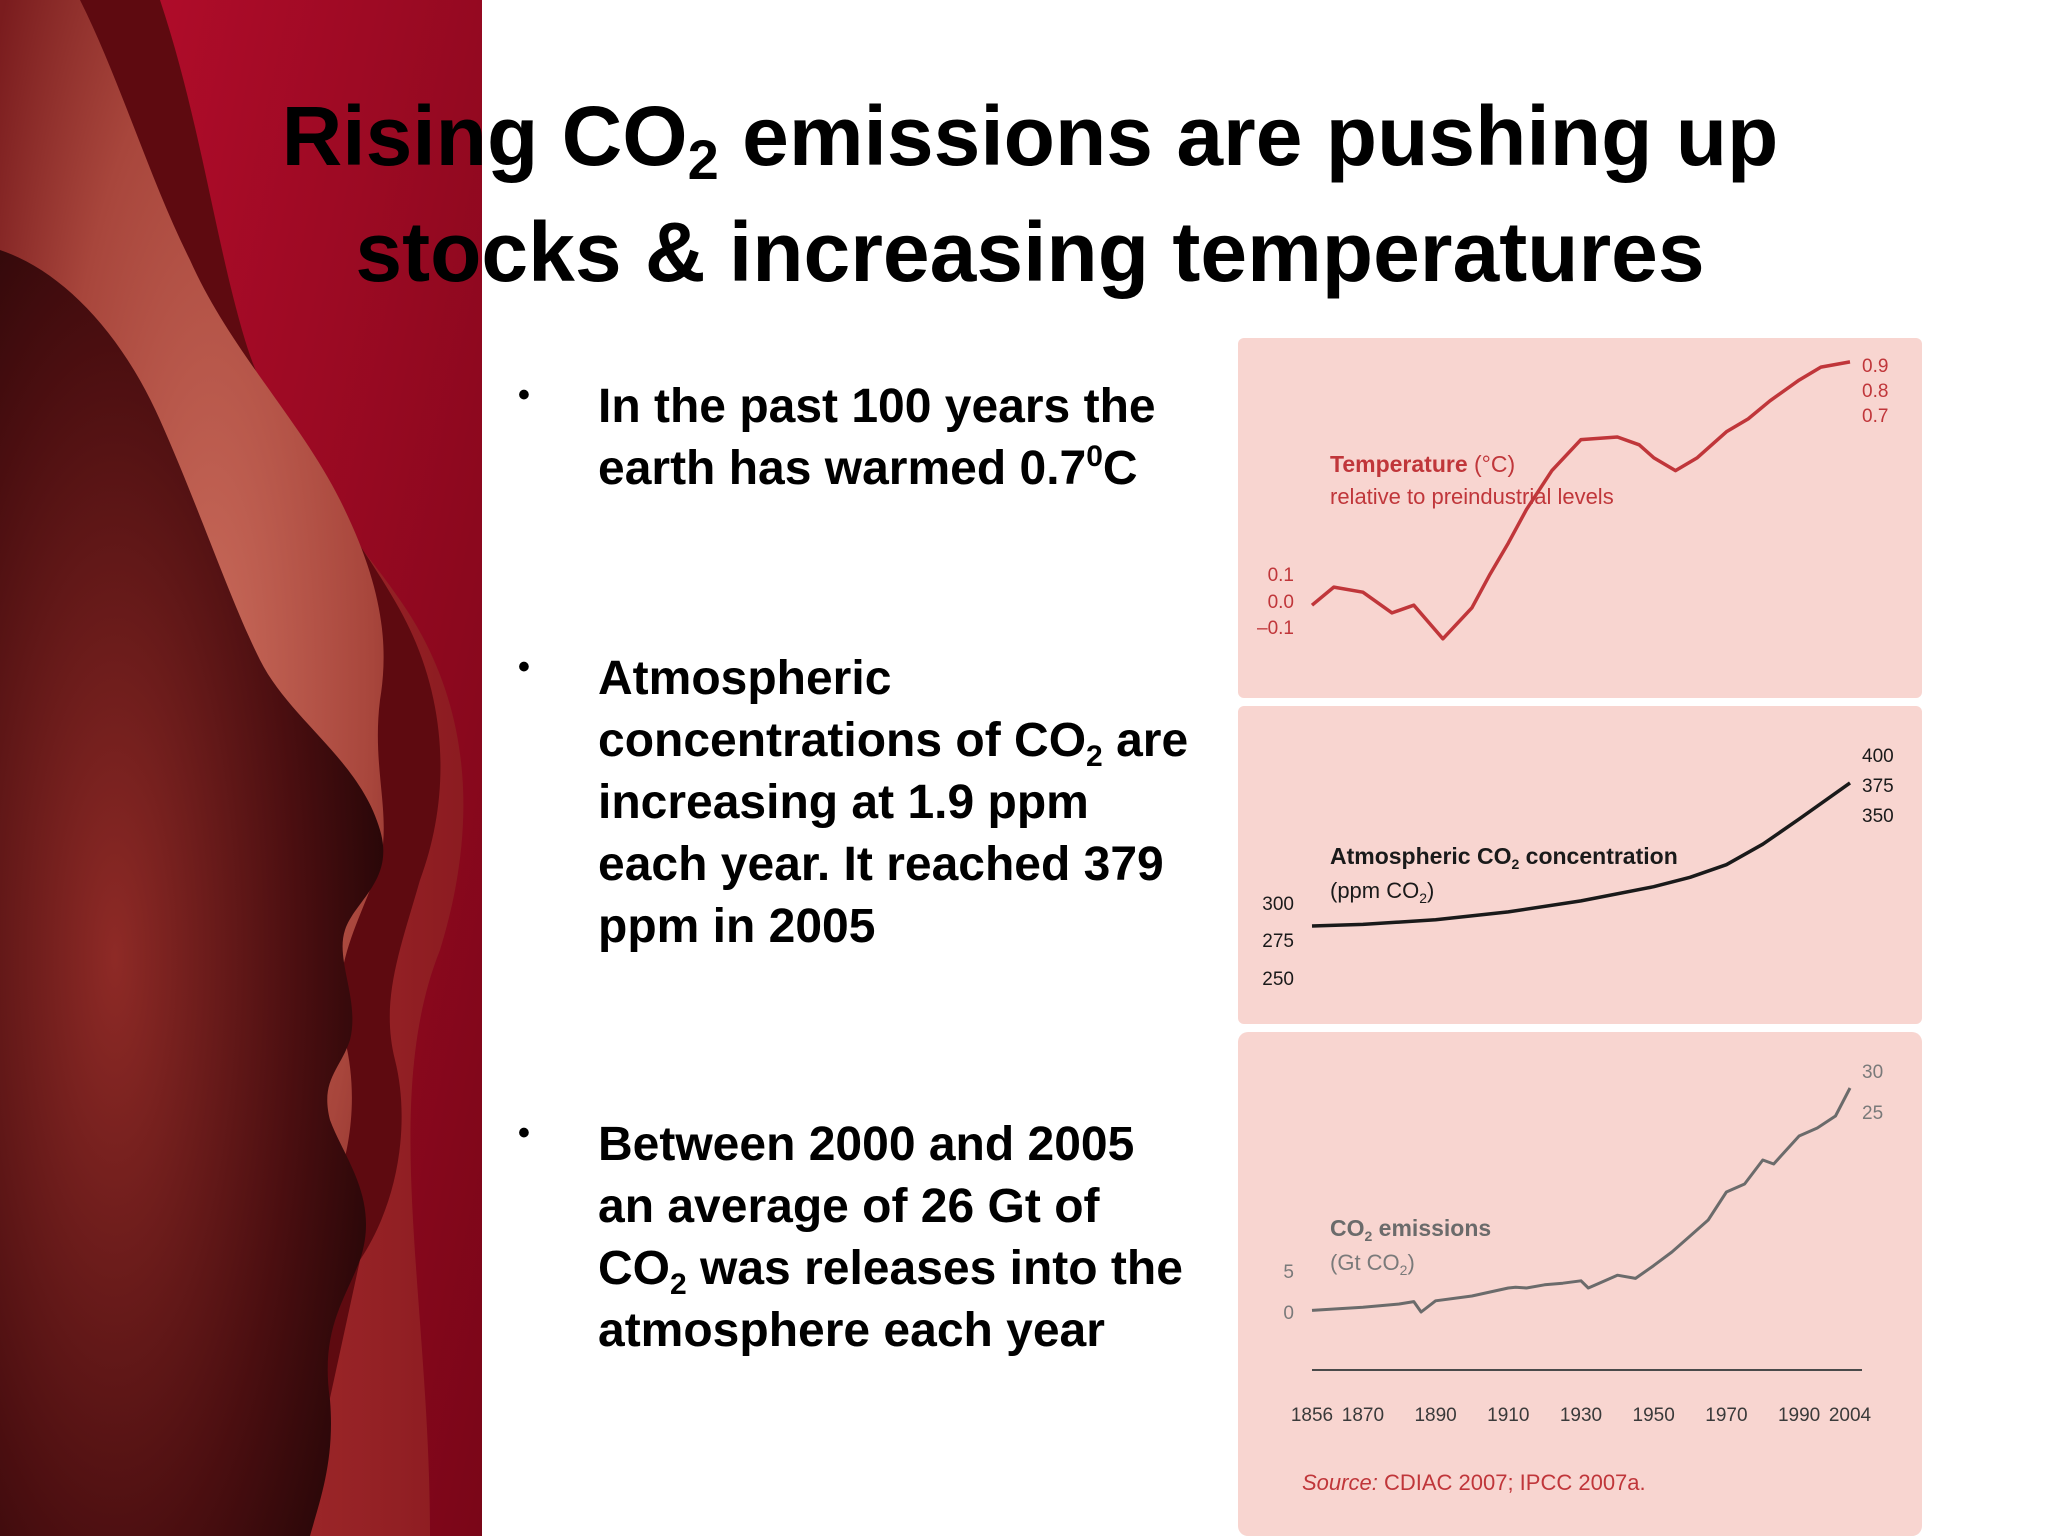  I want to click on co2-em-title-b: emissions, so click(1431, 1228).